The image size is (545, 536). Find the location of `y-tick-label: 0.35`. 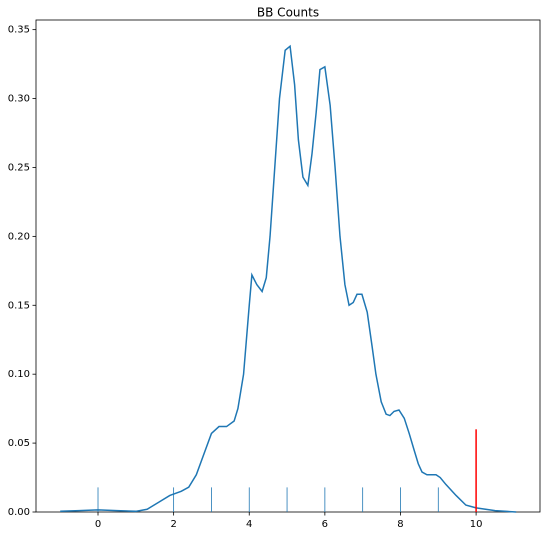

y-tick-label: 0.35 is located at coordinates (19, 30).